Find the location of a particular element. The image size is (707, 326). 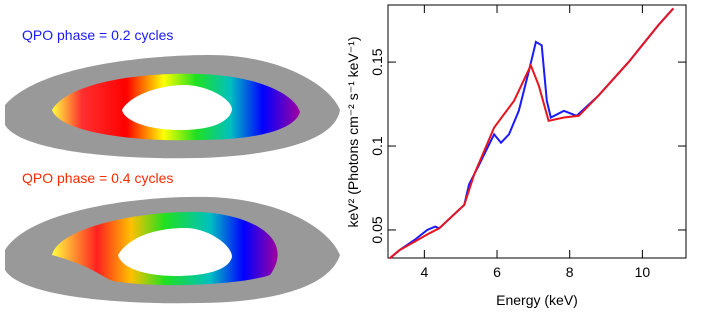

x-tick-label: 8 is located at coordinates (570, 272).